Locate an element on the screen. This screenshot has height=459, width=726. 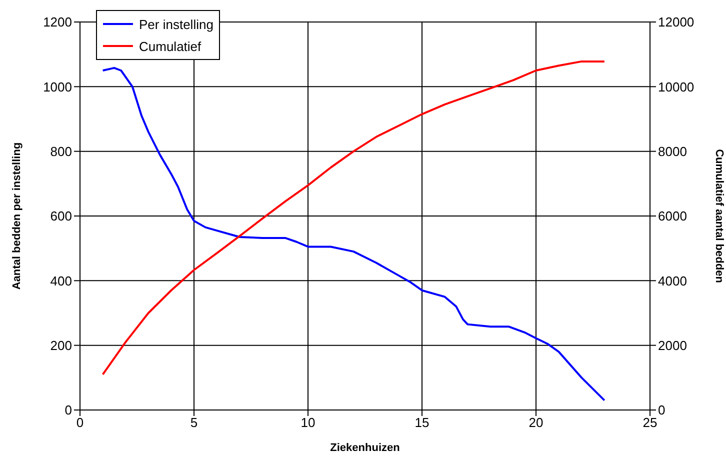
x-tick-label: 5 is located at coordinates (194, 422).